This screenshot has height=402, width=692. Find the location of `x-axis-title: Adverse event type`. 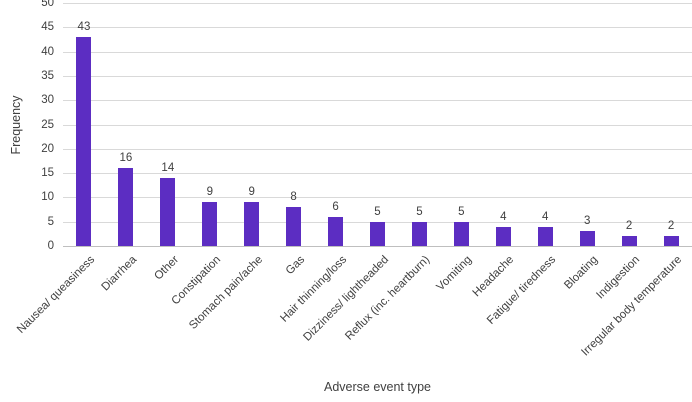

x-axis-title: Adverse event type is located at coordinates (377, 387).